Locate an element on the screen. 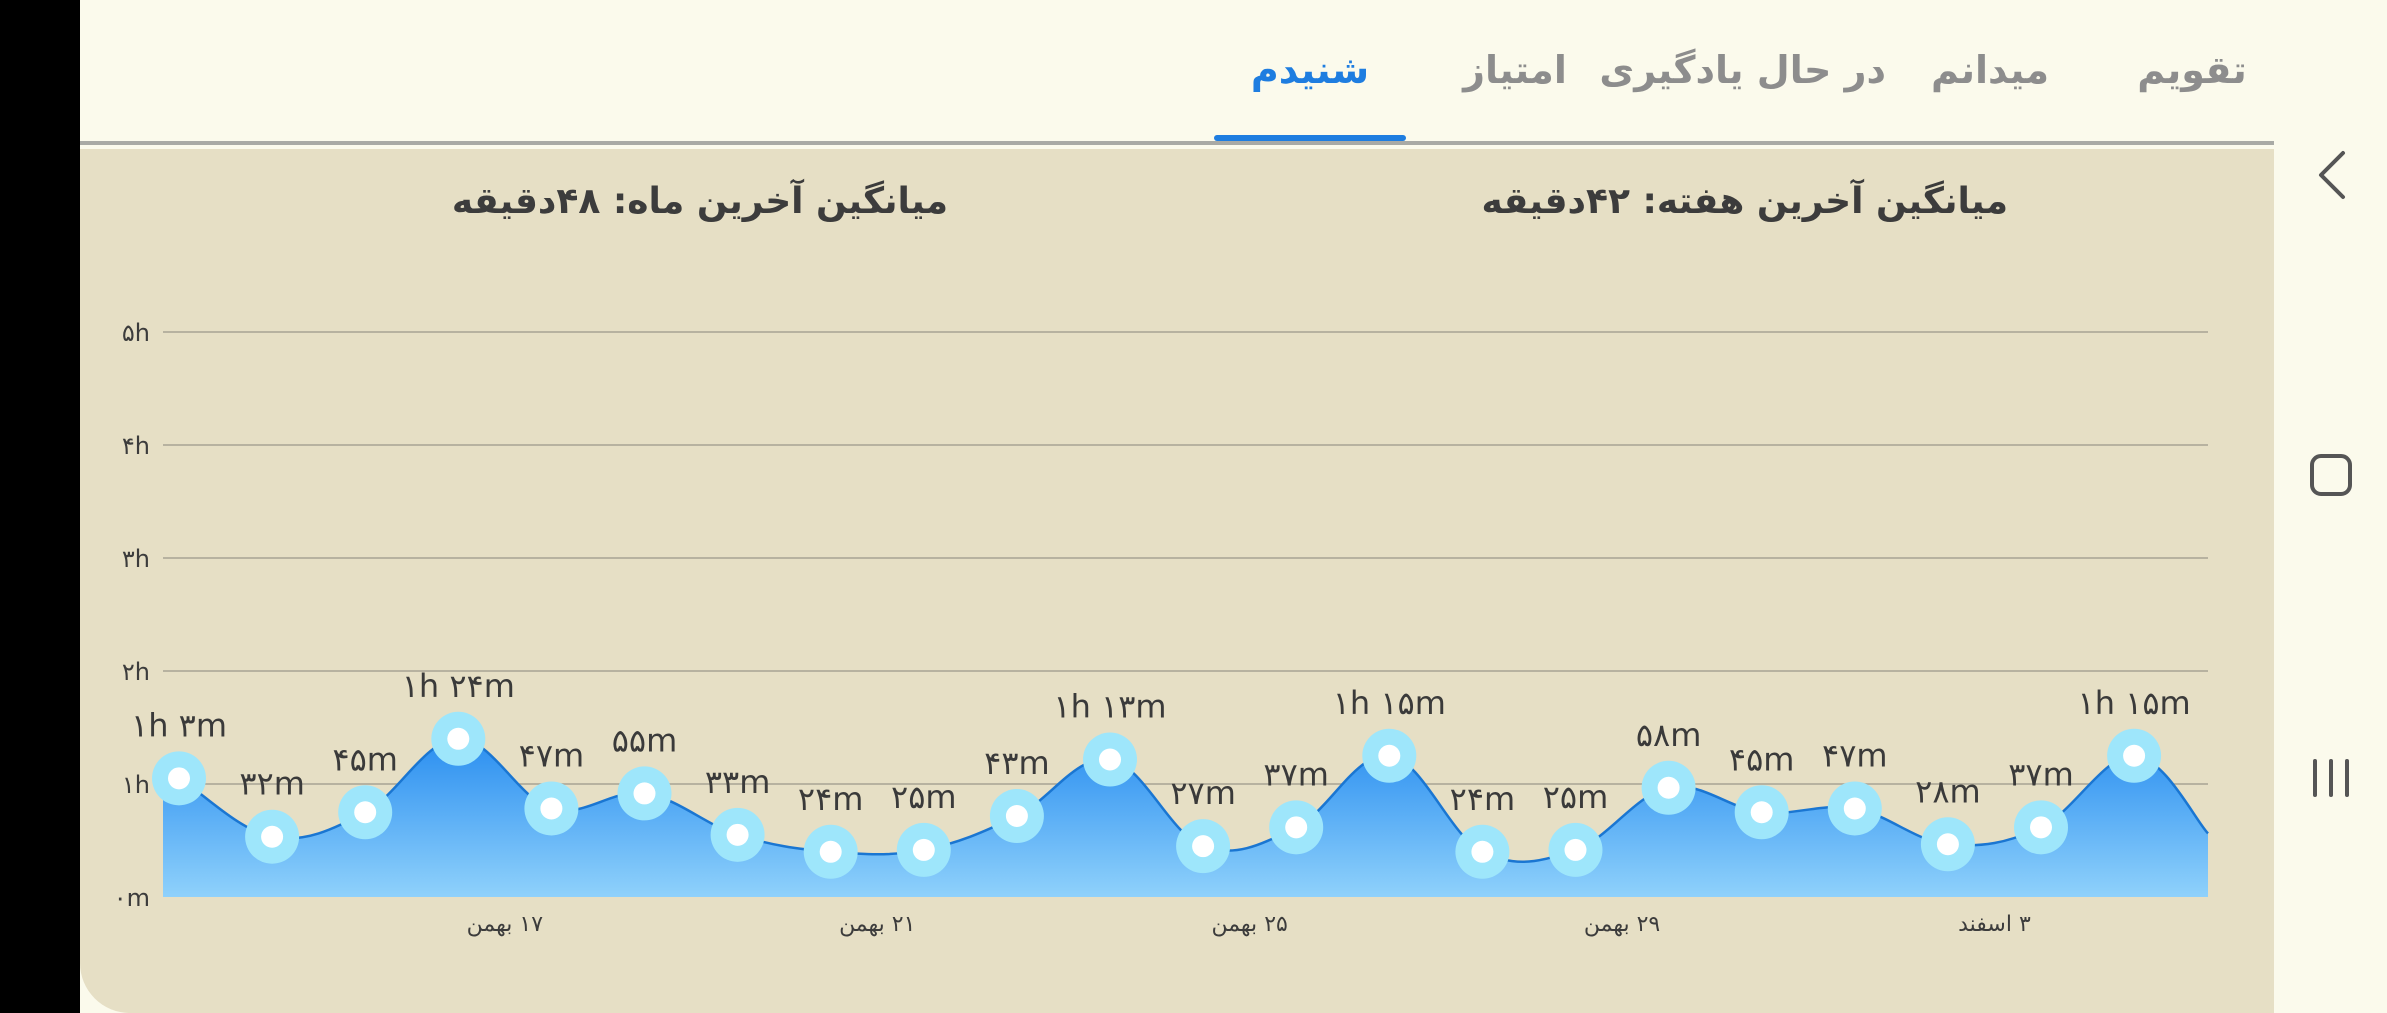 This screenshot has width=2387, height=1013. tab-bar: تقویم میدانم در حال یادگیری امتیاز شنیدم is located at coordinates (1177, 72).